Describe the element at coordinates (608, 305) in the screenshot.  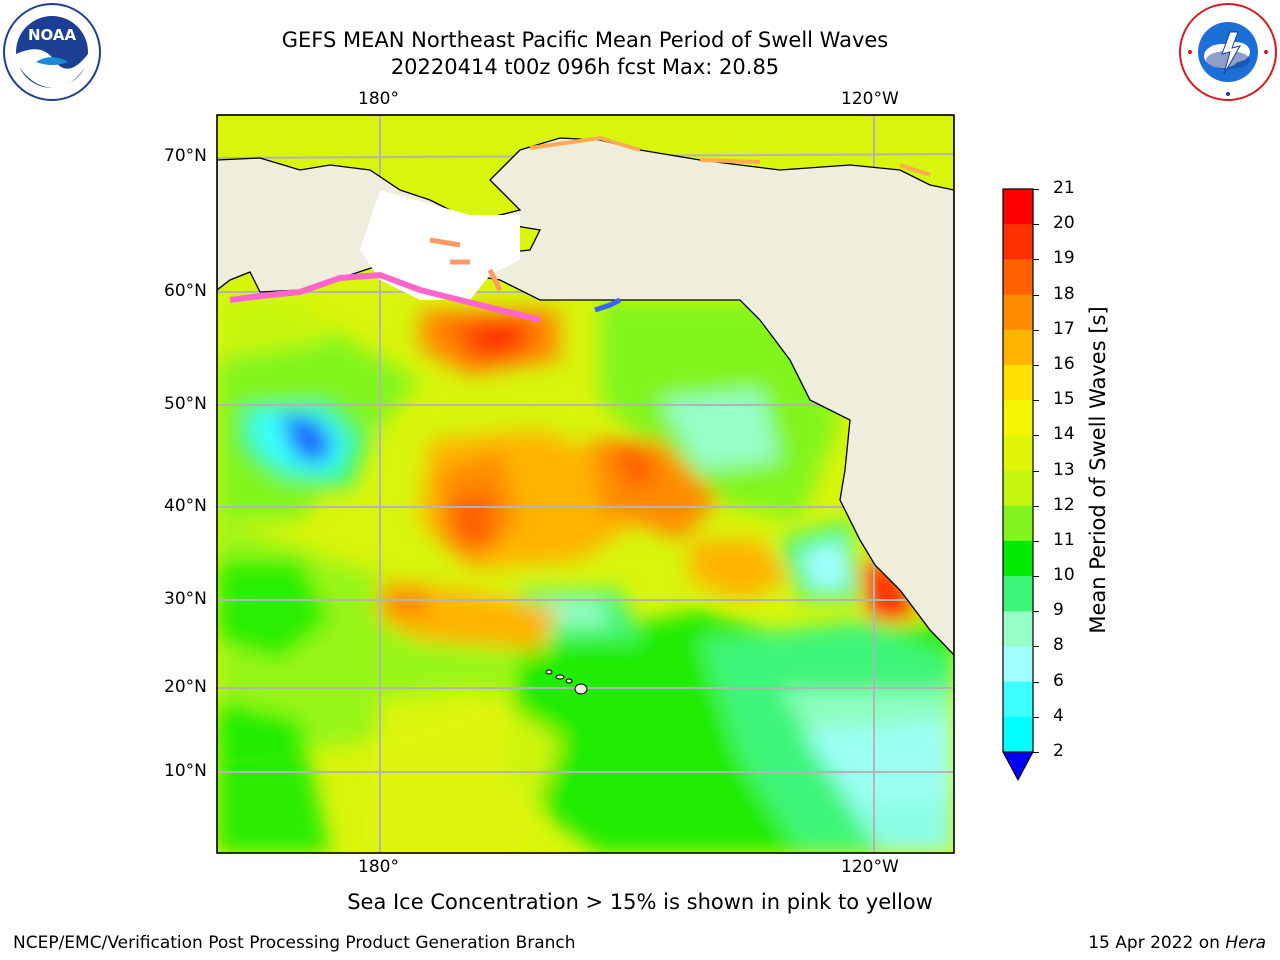
I see `cook-inlet-low` at that location.